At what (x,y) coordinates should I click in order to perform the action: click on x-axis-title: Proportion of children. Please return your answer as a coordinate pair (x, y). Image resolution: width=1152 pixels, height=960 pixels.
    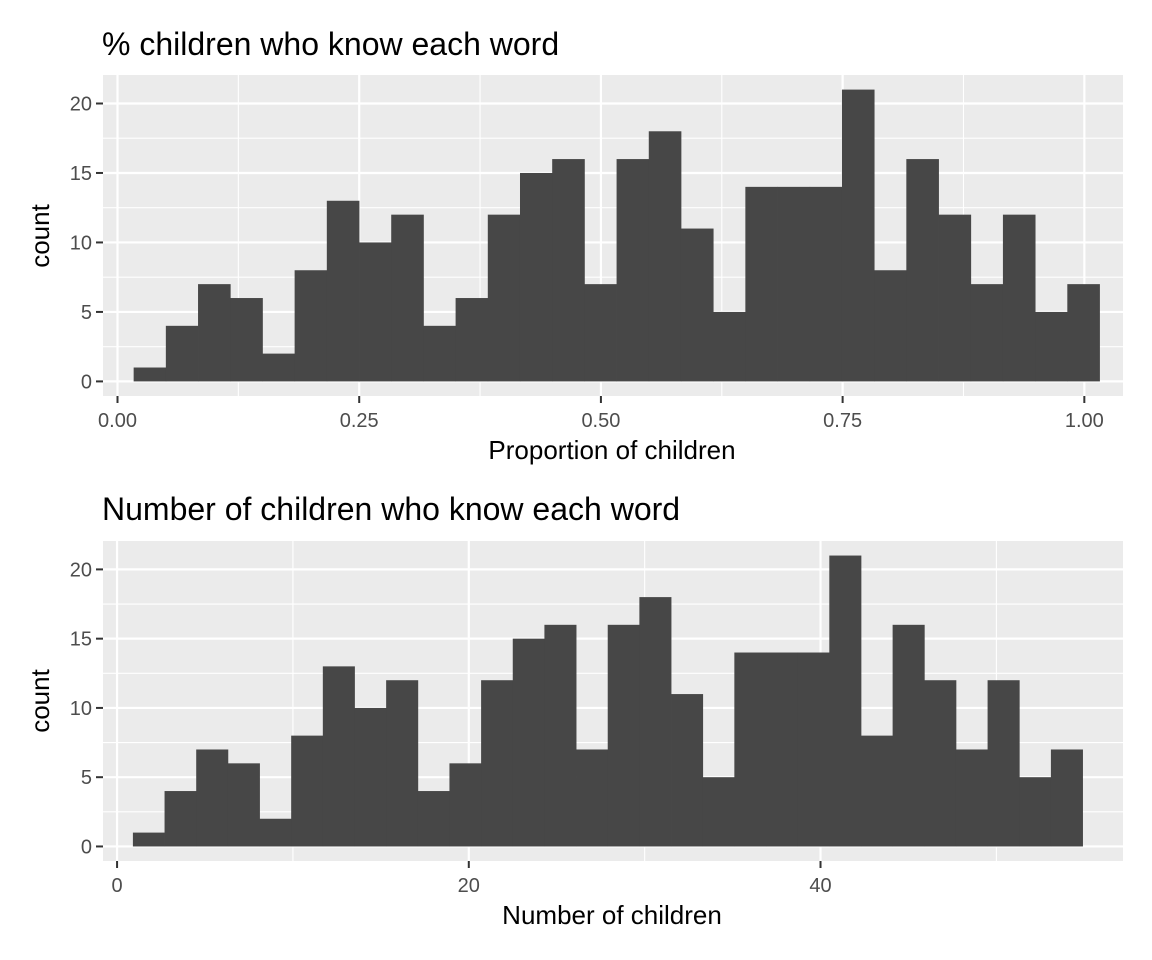
    Looking at the image, I should click on (611, 450).